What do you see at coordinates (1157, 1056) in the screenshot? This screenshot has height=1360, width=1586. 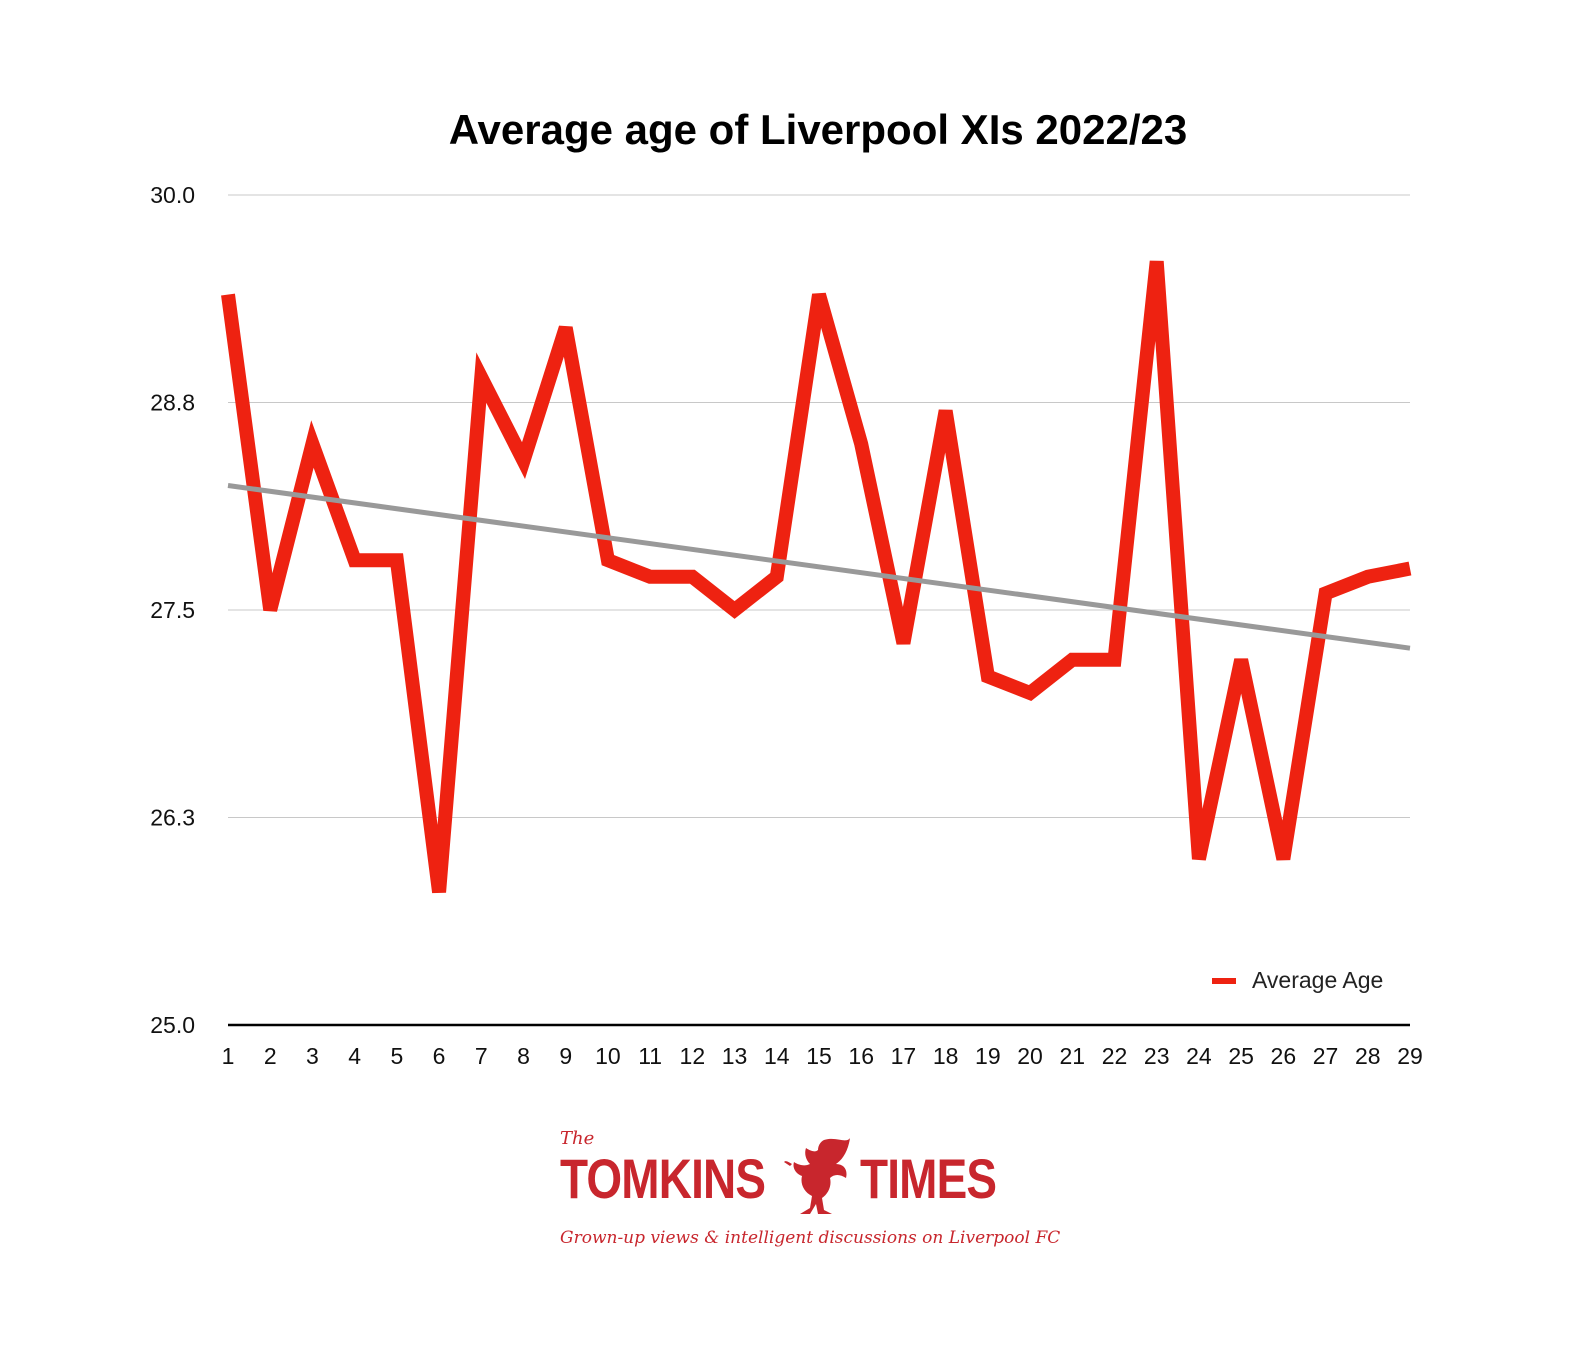 I see `x-tick-label: 23` at bounding box center [1157, 1056].